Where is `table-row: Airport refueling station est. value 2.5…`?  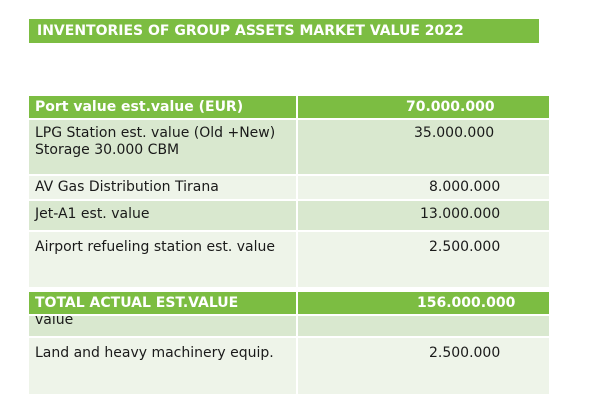 table-row: Airport refueling station est. value 2.5… is located at coordinates (289, 259).